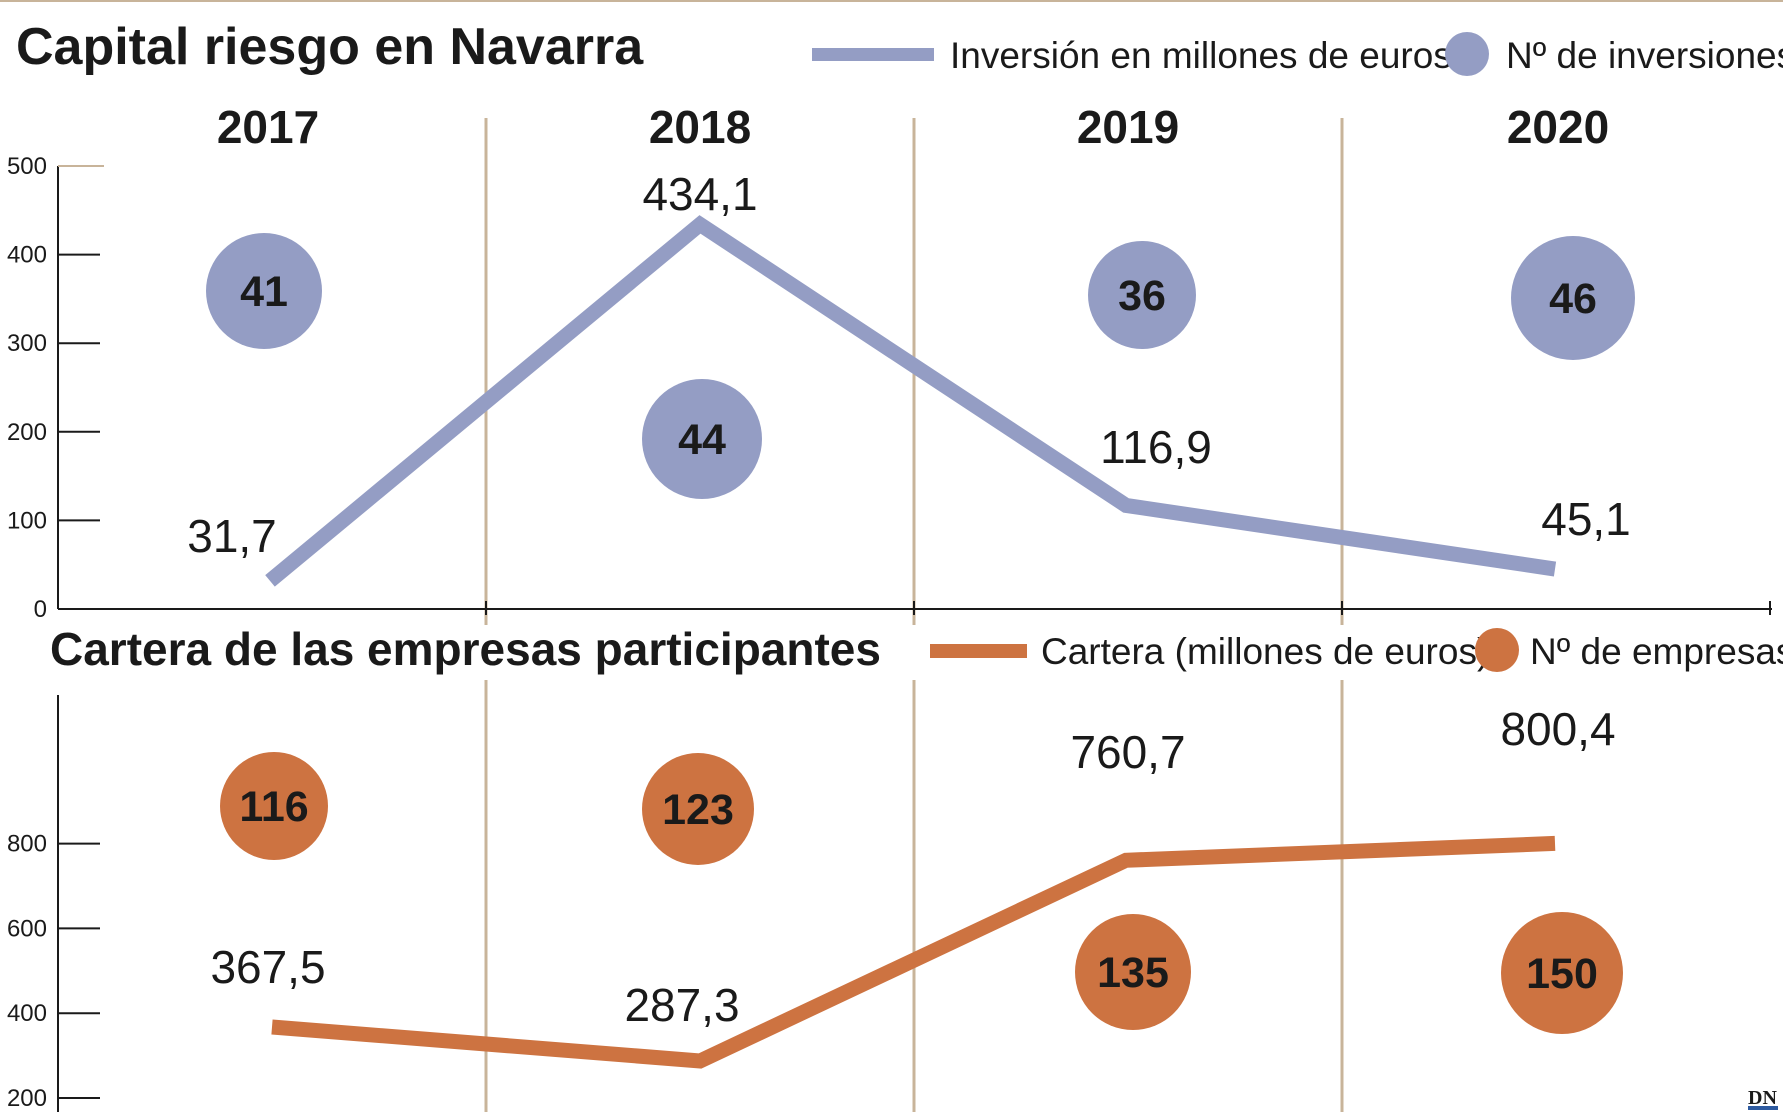  Describe the element at coordinates (27, 844) in the screenshot. I see `chart2-y-tick-label-800: 800` at that location.